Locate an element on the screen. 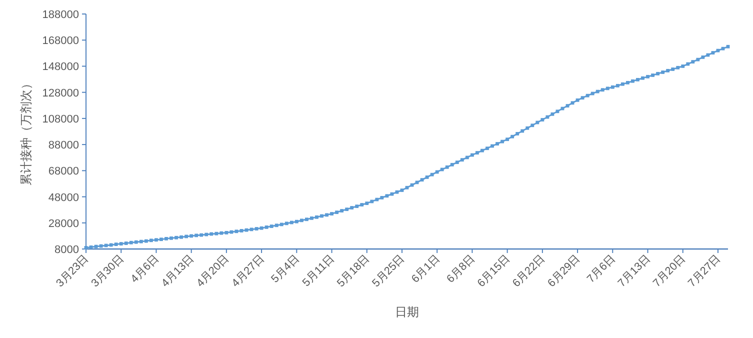 This screenshot has width=753, height=338. x-tick-label: 4月13日 is located at coordinates (177, 271).